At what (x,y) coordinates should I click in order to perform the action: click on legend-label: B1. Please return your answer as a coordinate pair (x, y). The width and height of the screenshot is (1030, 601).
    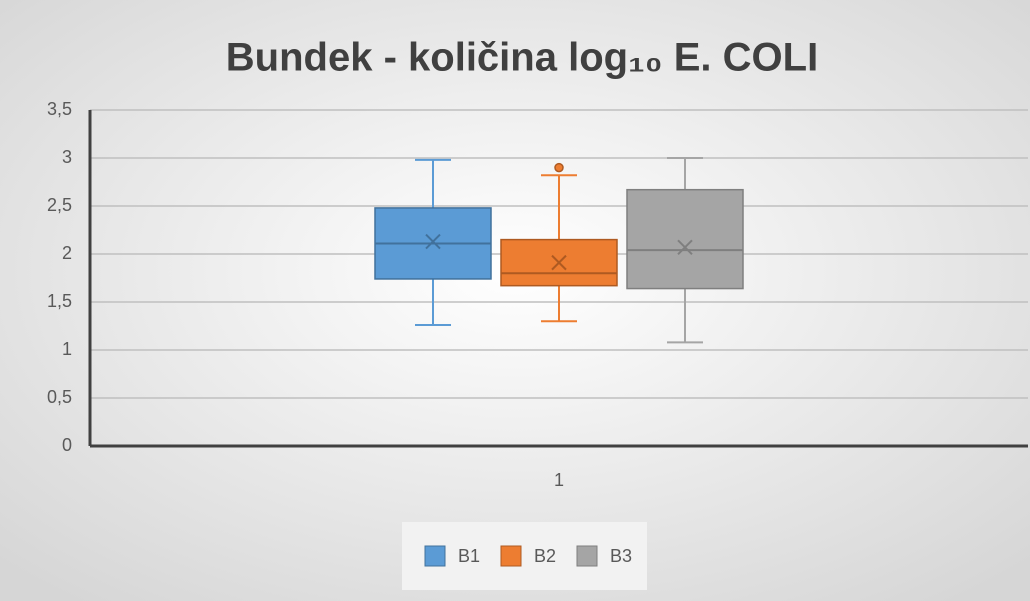
    Looking at the image, I should click on (469, 556).